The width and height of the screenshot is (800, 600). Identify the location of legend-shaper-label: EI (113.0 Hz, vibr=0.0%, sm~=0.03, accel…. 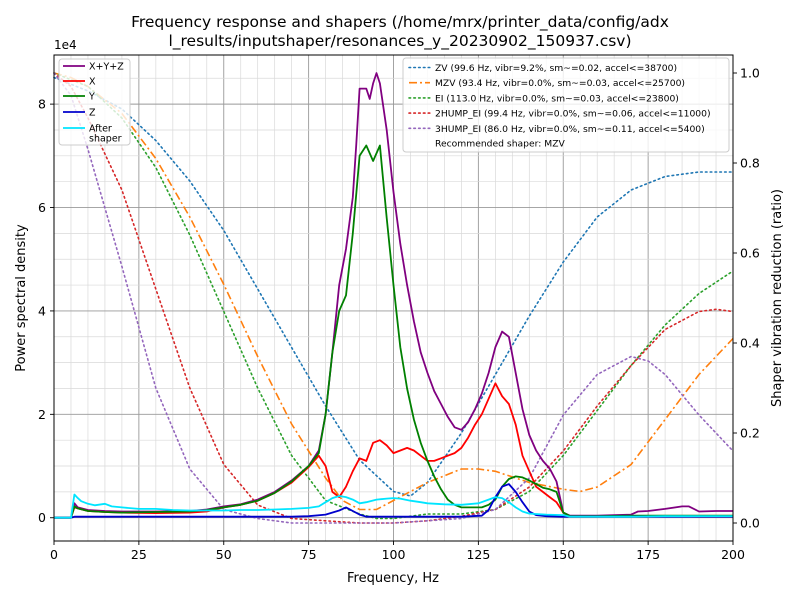
(557, 98).